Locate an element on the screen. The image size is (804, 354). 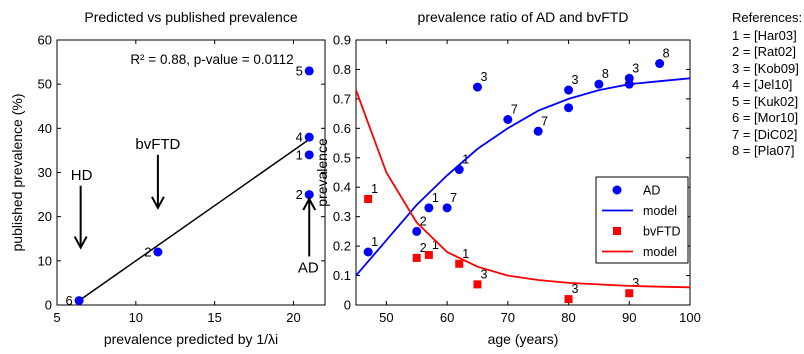
reference-item: 1 = [Har03] is located at coordinates (764, 35).